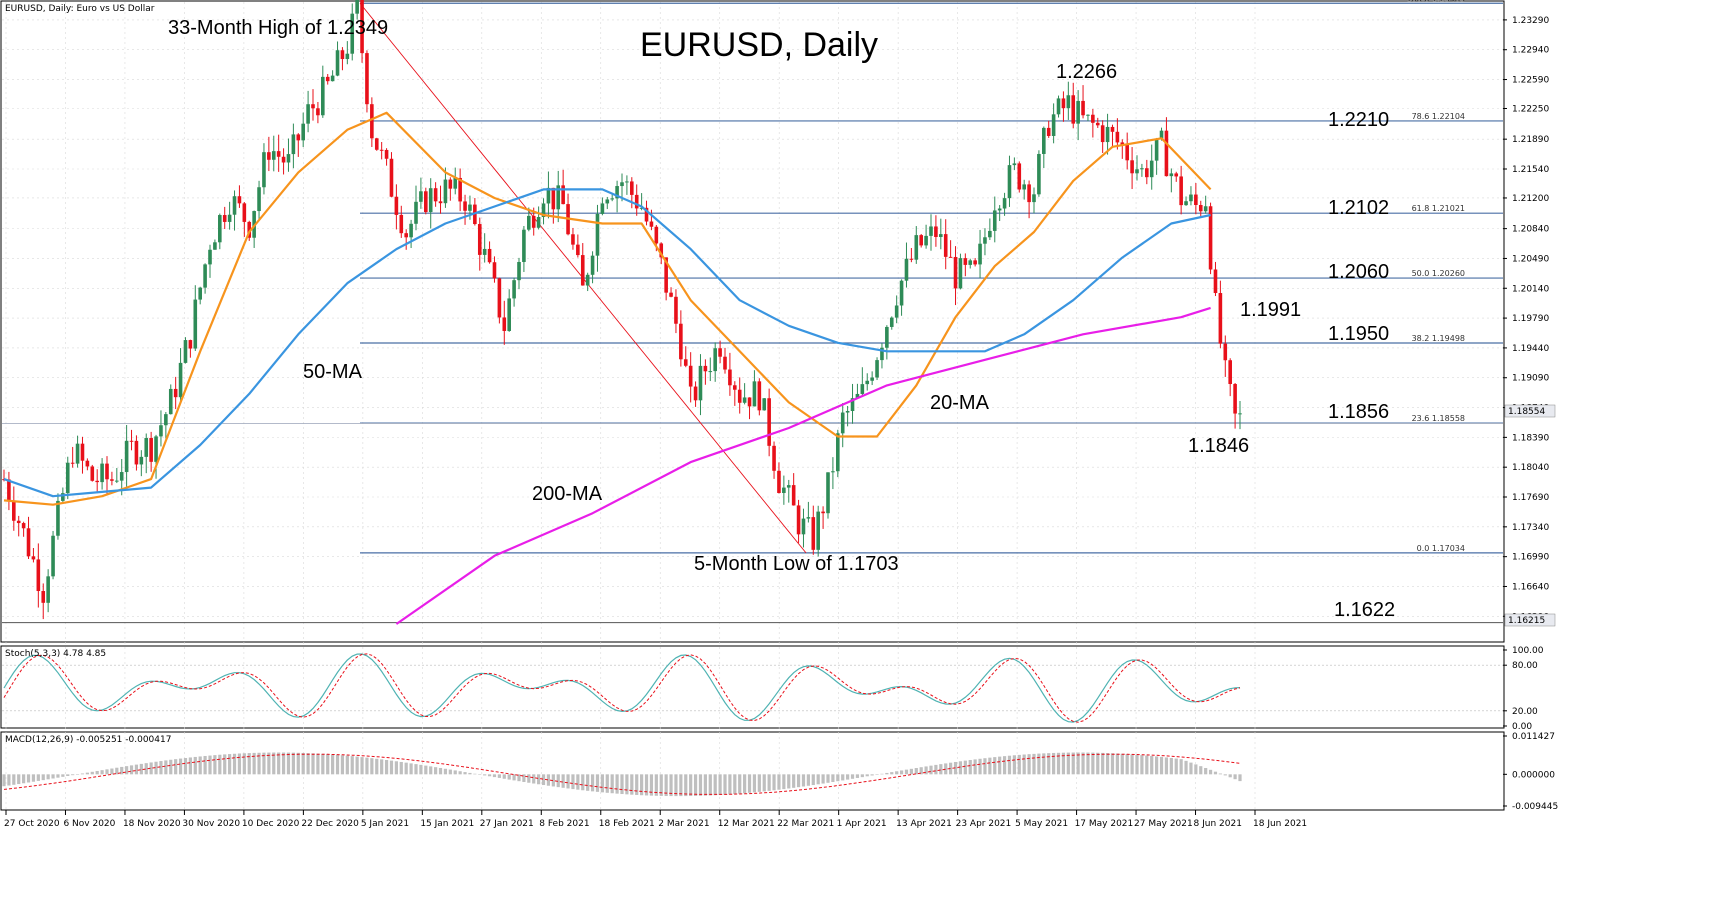 This screenshot has width=1722, height=917. Describe the element at coordinates (1280, 824) in the screenshot. I see `x-tick-label: 18 Jun 2021` at that location.